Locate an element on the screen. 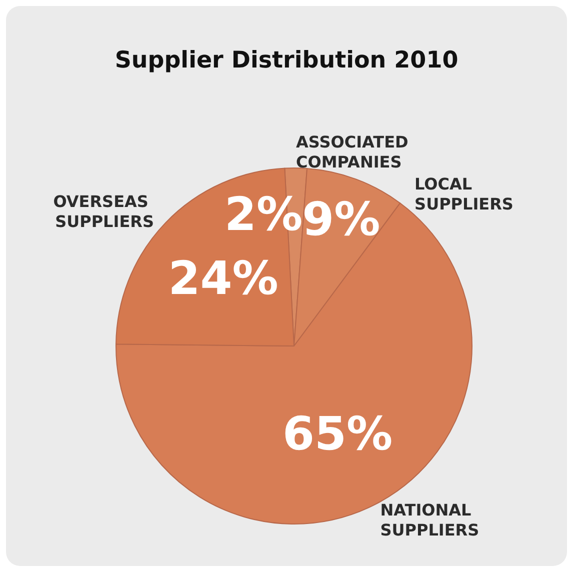  slice-label: LOCAL SUPPLIERS is located at coordinates (464, 194).